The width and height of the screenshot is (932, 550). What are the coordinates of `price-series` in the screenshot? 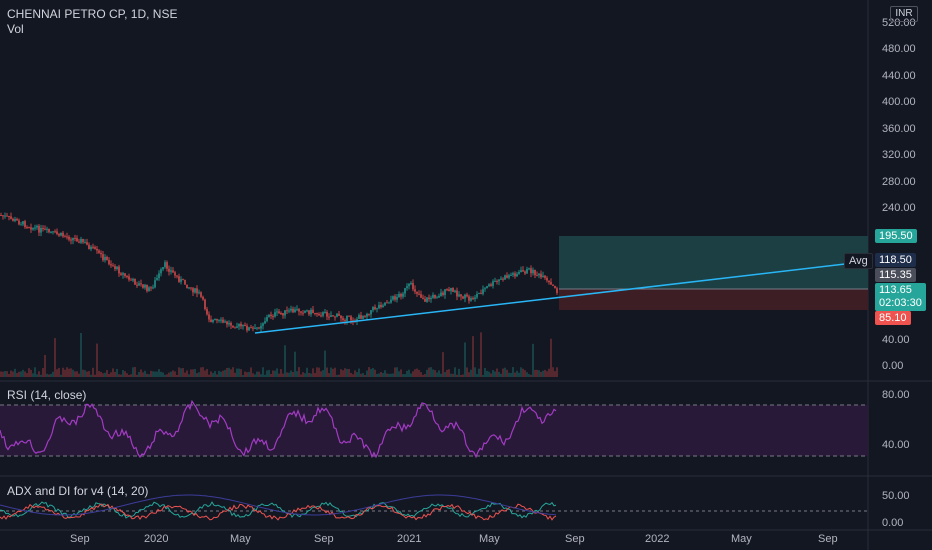 It's located at (279, 272).